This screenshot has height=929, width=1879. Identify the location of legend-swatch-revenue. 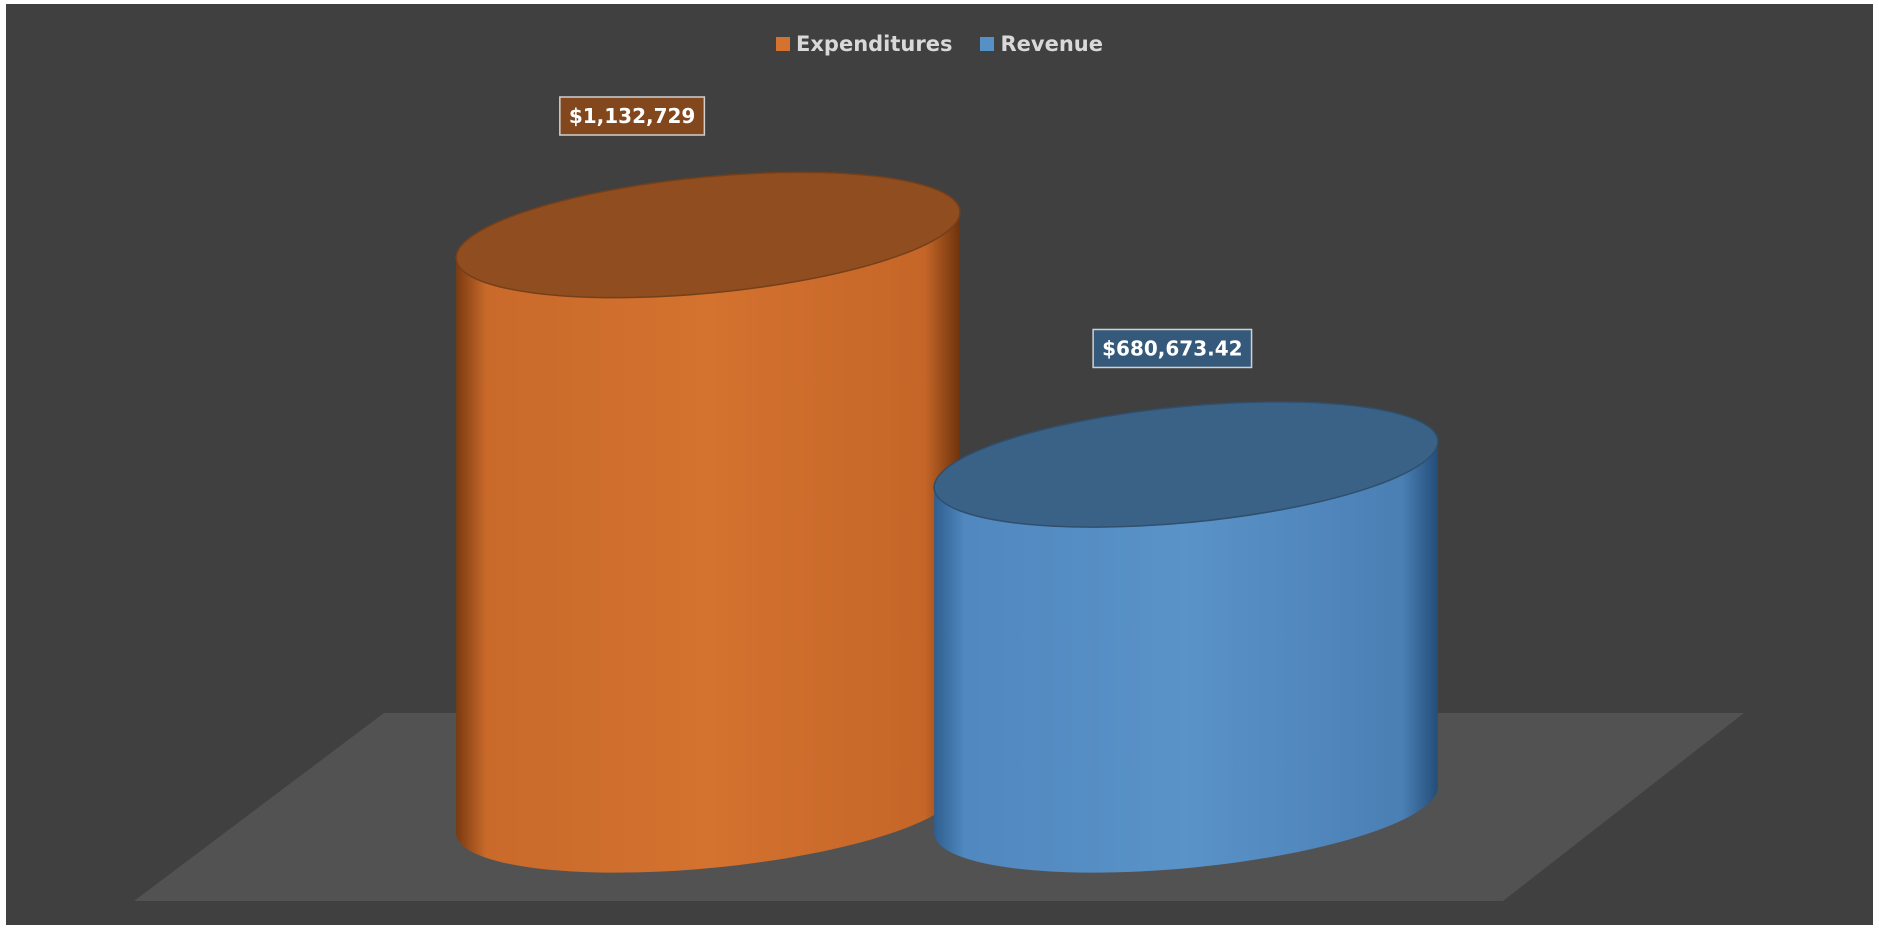
(987, 44).